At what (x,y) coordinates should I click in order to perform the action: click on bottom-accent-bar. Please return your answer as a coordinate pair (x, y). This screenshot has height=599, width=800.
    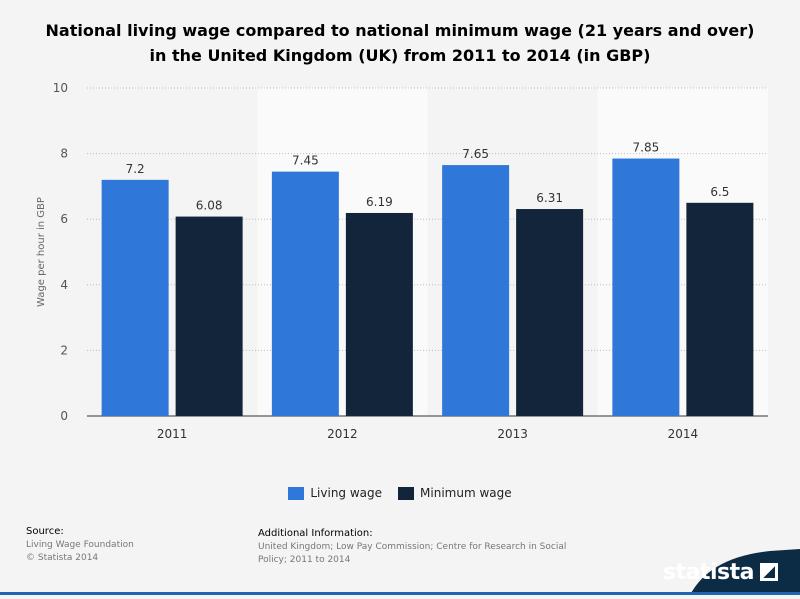
    Looking at the image, I should click on (400, 593).